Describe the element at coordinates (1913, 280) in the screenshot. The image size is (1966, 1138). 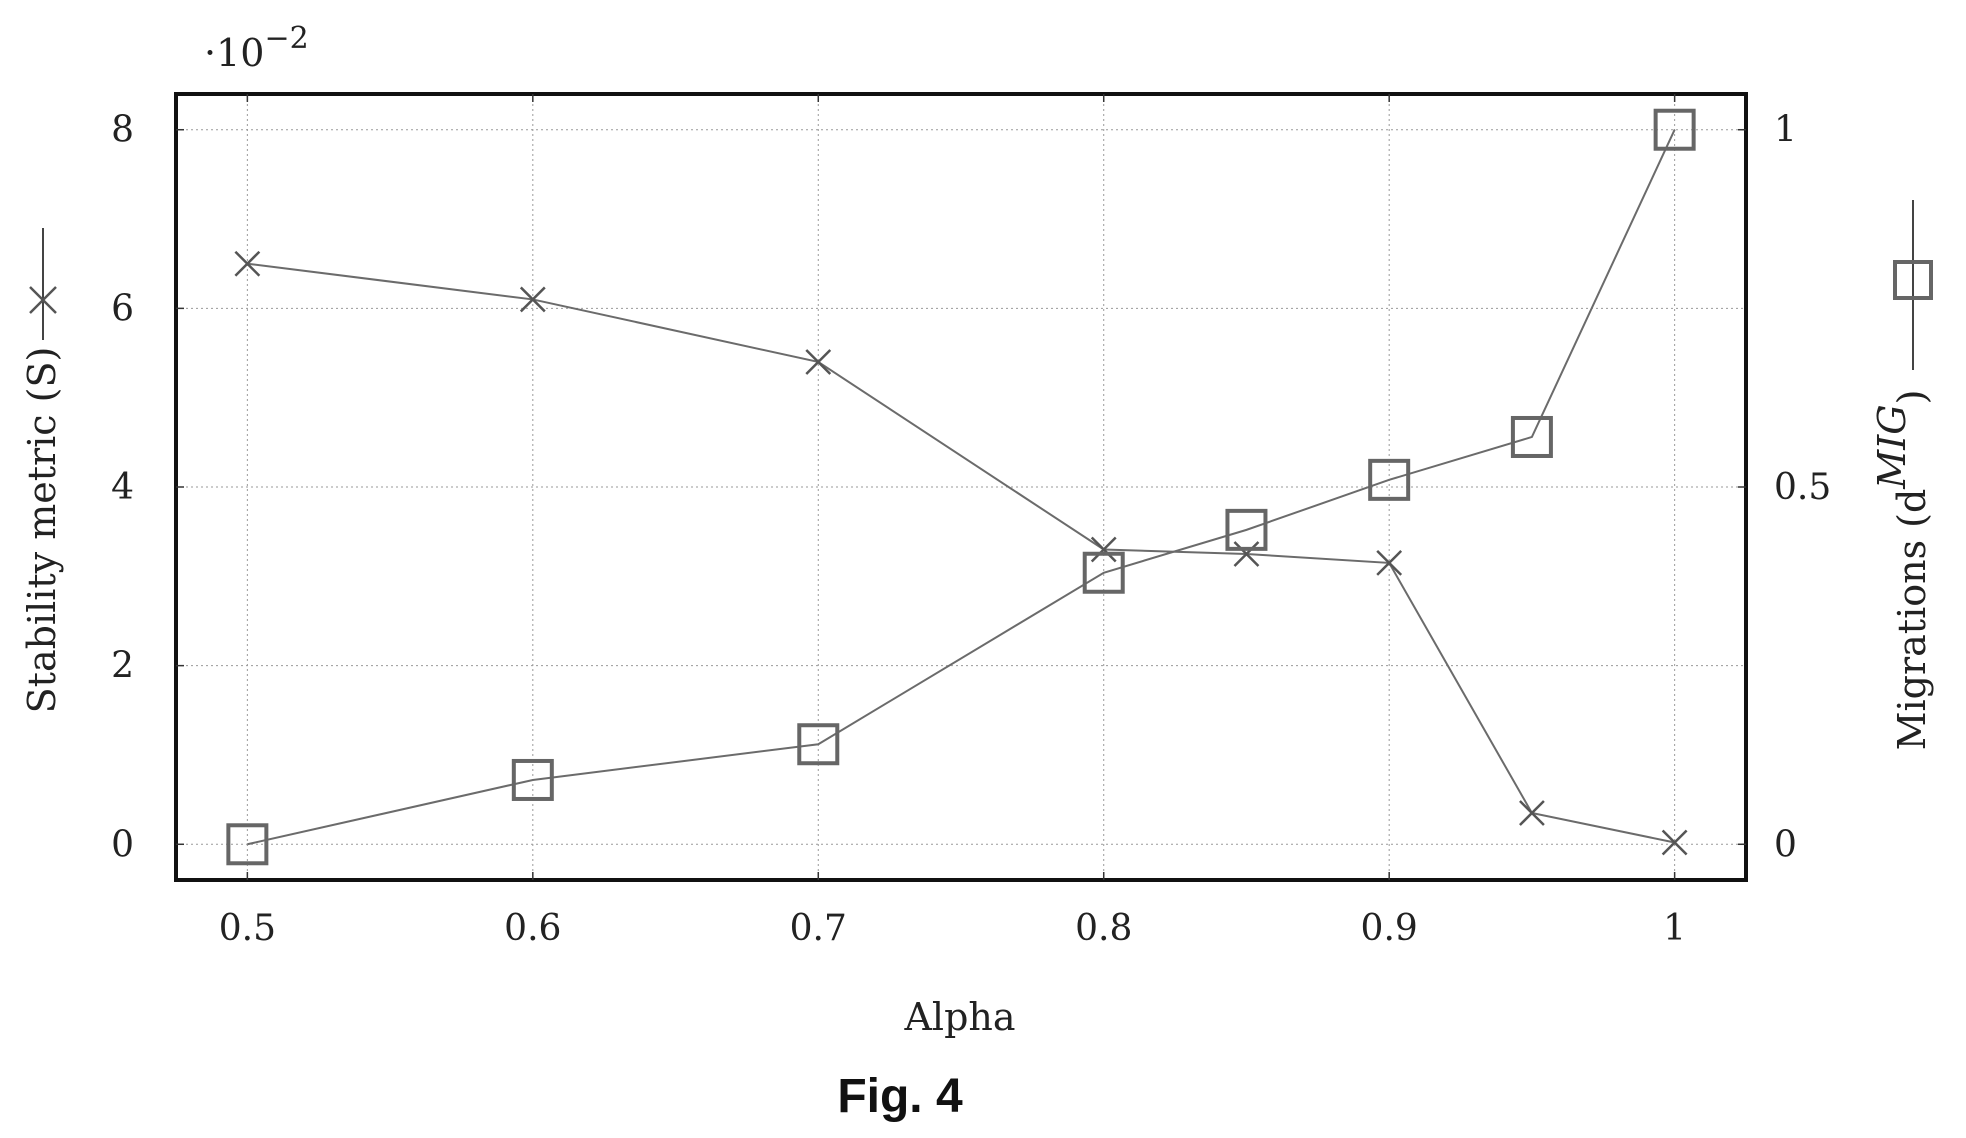
I see `right-legend-square-icon` at that location.